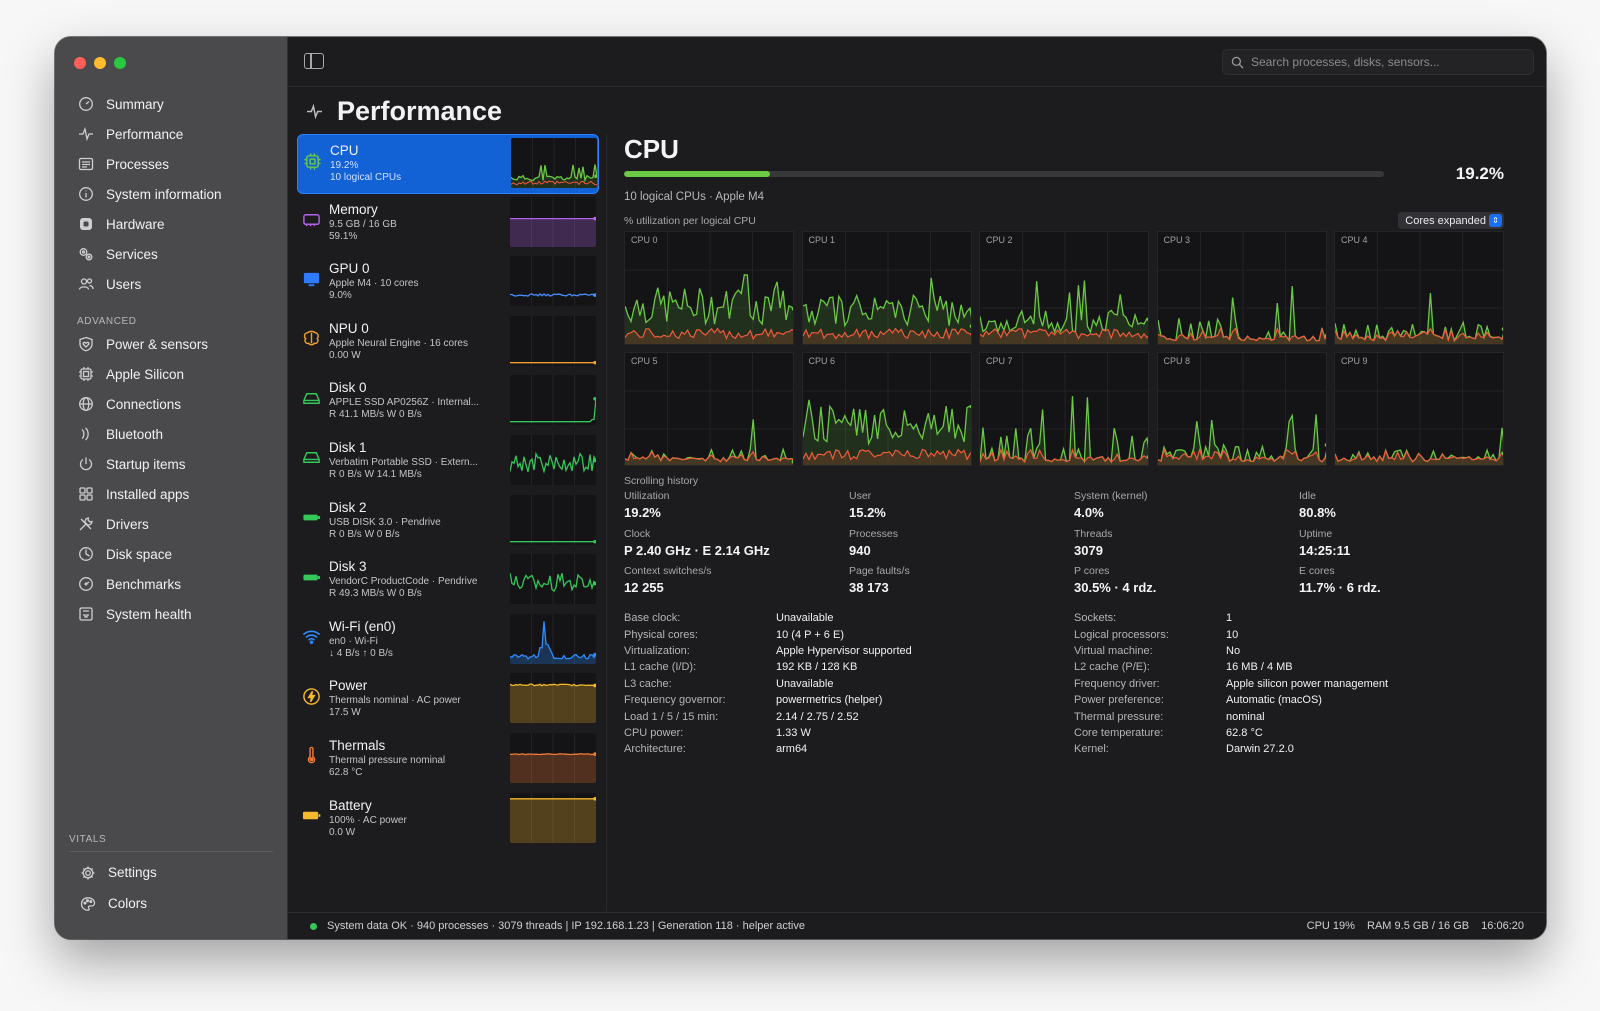 The height and width of the screenshot is (1011, 1600). What do you see at coordinates (171, 584) in the screenshot?
I see `sidebar-item-benchmarks: Benchmarks` at bounding box center [171, 584].